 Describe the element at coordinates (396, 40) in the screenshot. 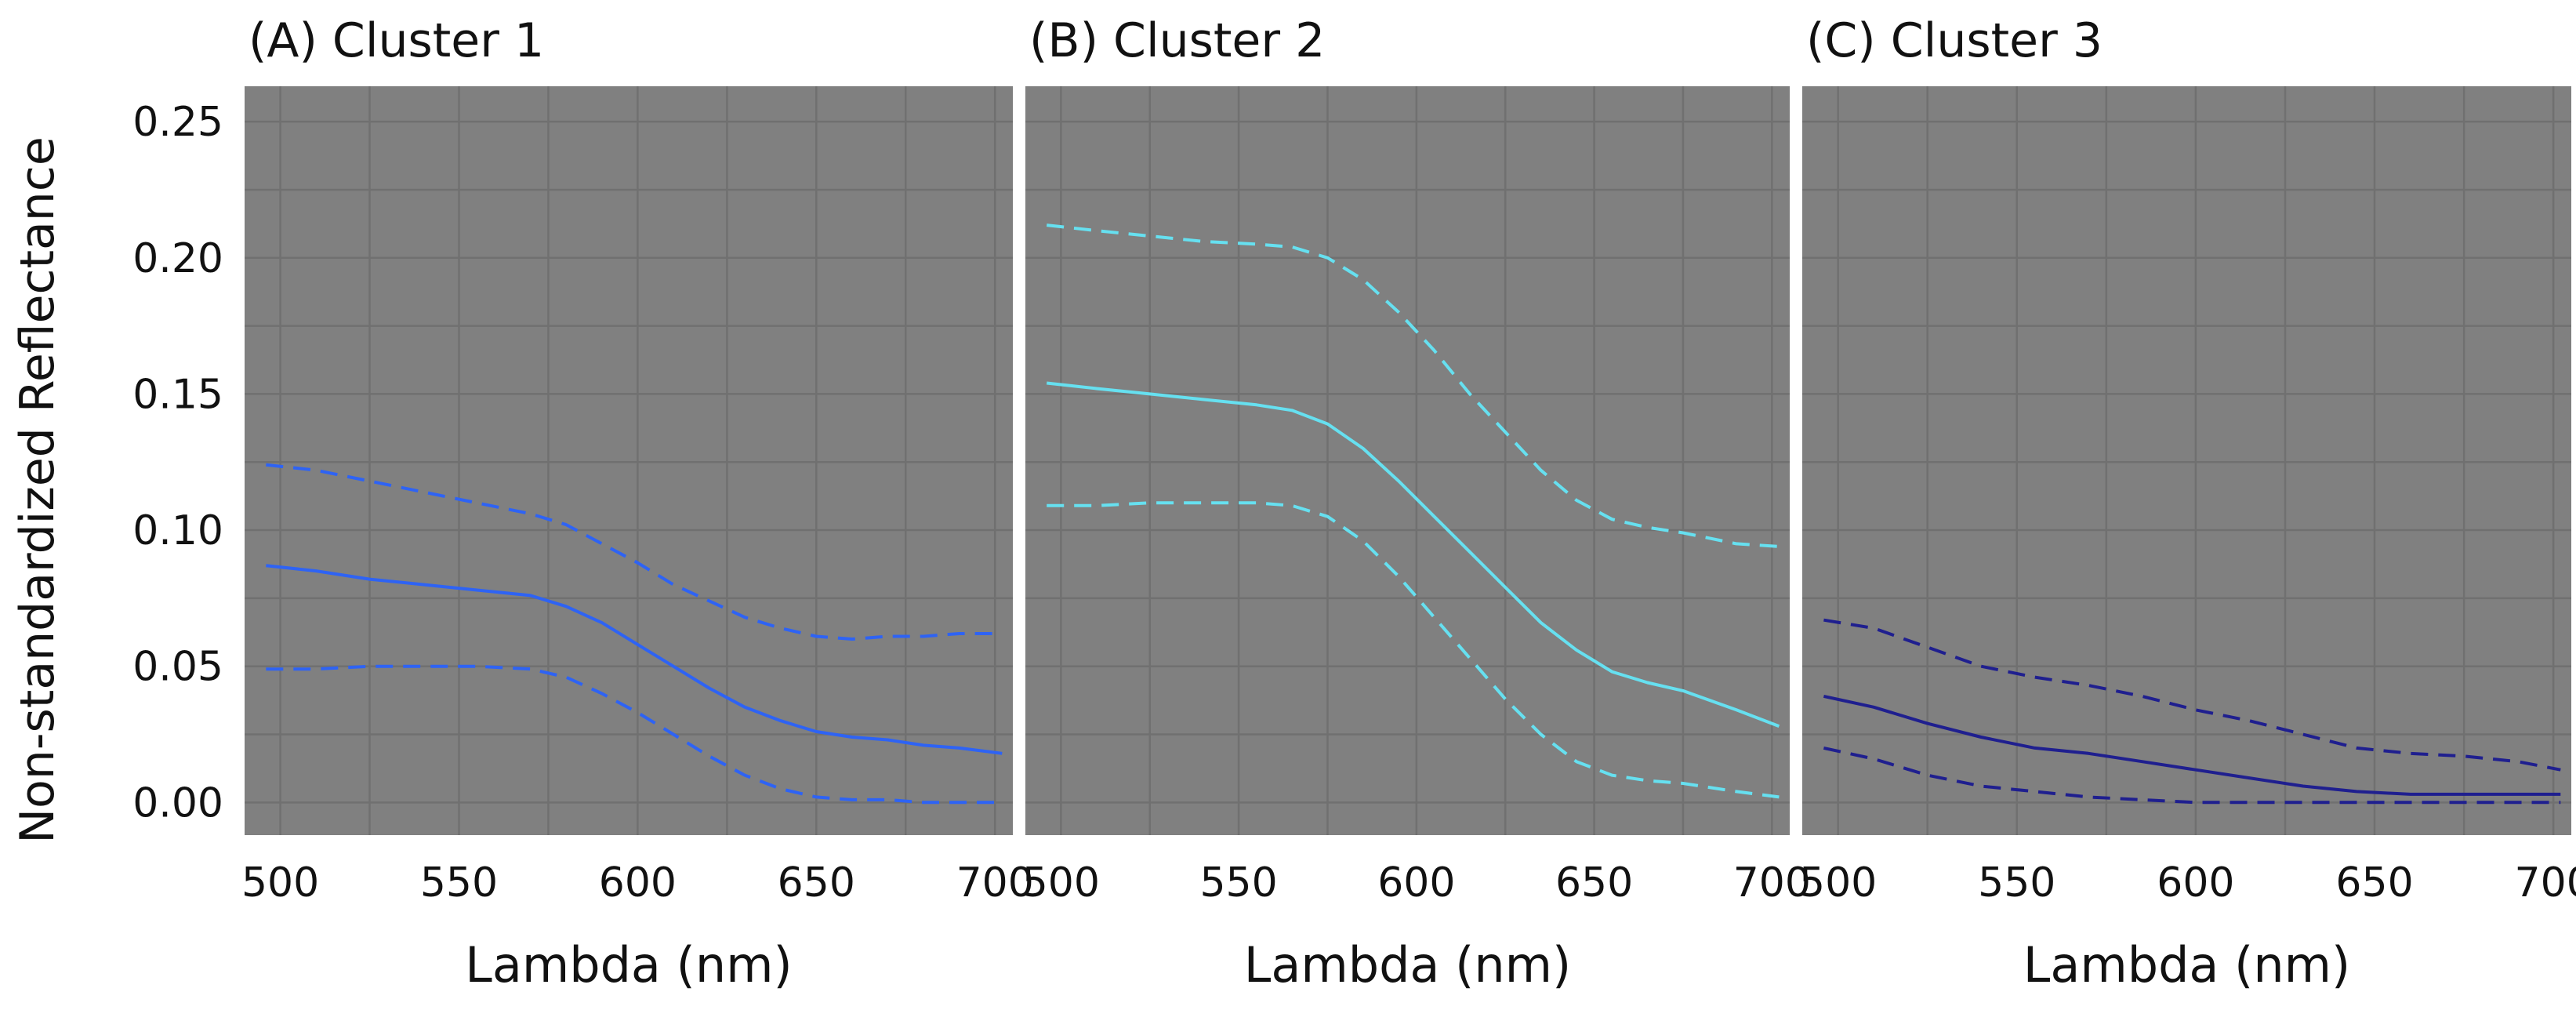

I see `panel-title: (A) Cluster 1` at that location.